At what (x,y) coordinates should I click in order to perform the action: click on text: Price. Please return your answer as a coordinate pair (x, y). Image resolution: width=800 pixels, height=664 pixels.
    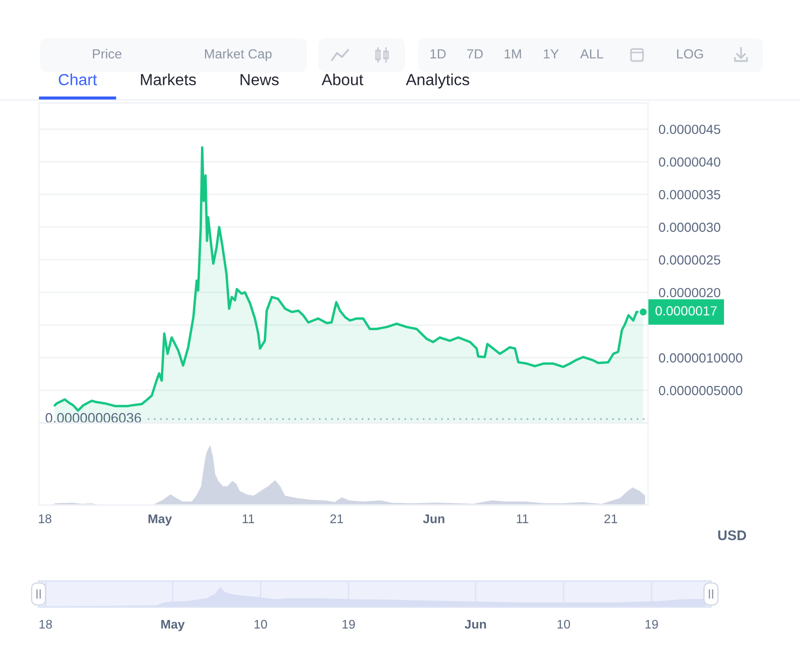
    Looking at the image, I should click on (107, 53).